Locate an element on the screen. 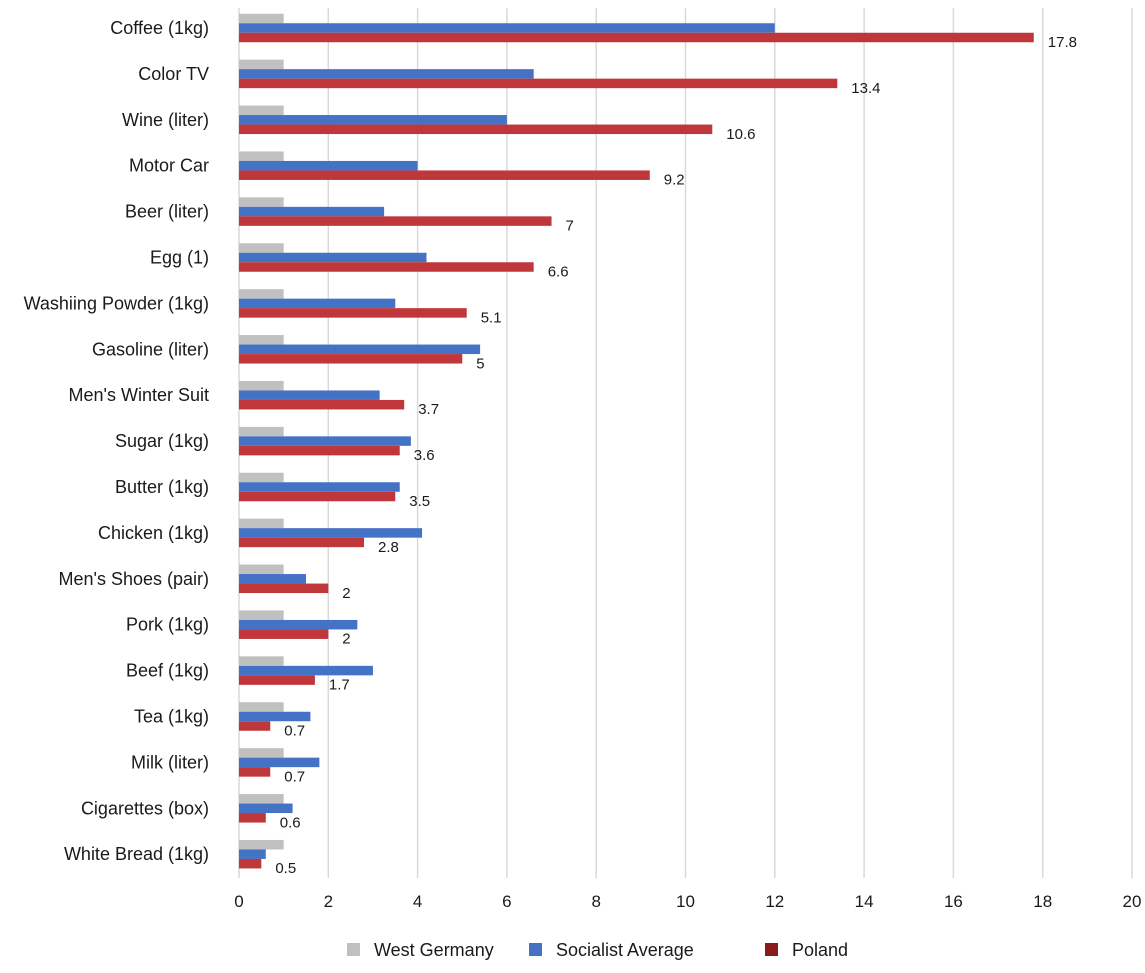  category-label: White Bread (1kg) is located at coordinates (136, 854).